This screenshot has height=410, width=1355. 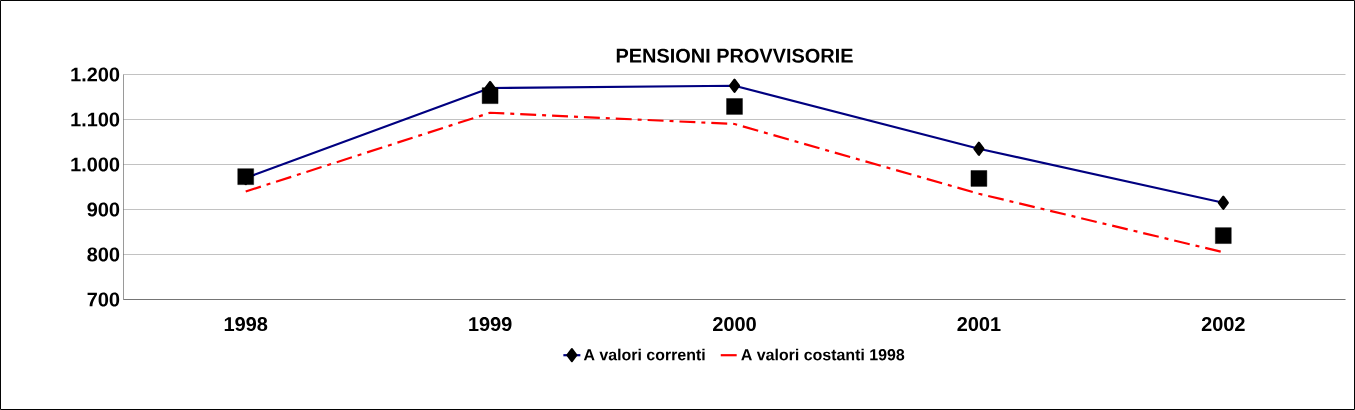 What do you see at coordinates (1223, 324) in the screenshot?
I see `x-tick-label: 2002` at bounding box center [1223, 324].